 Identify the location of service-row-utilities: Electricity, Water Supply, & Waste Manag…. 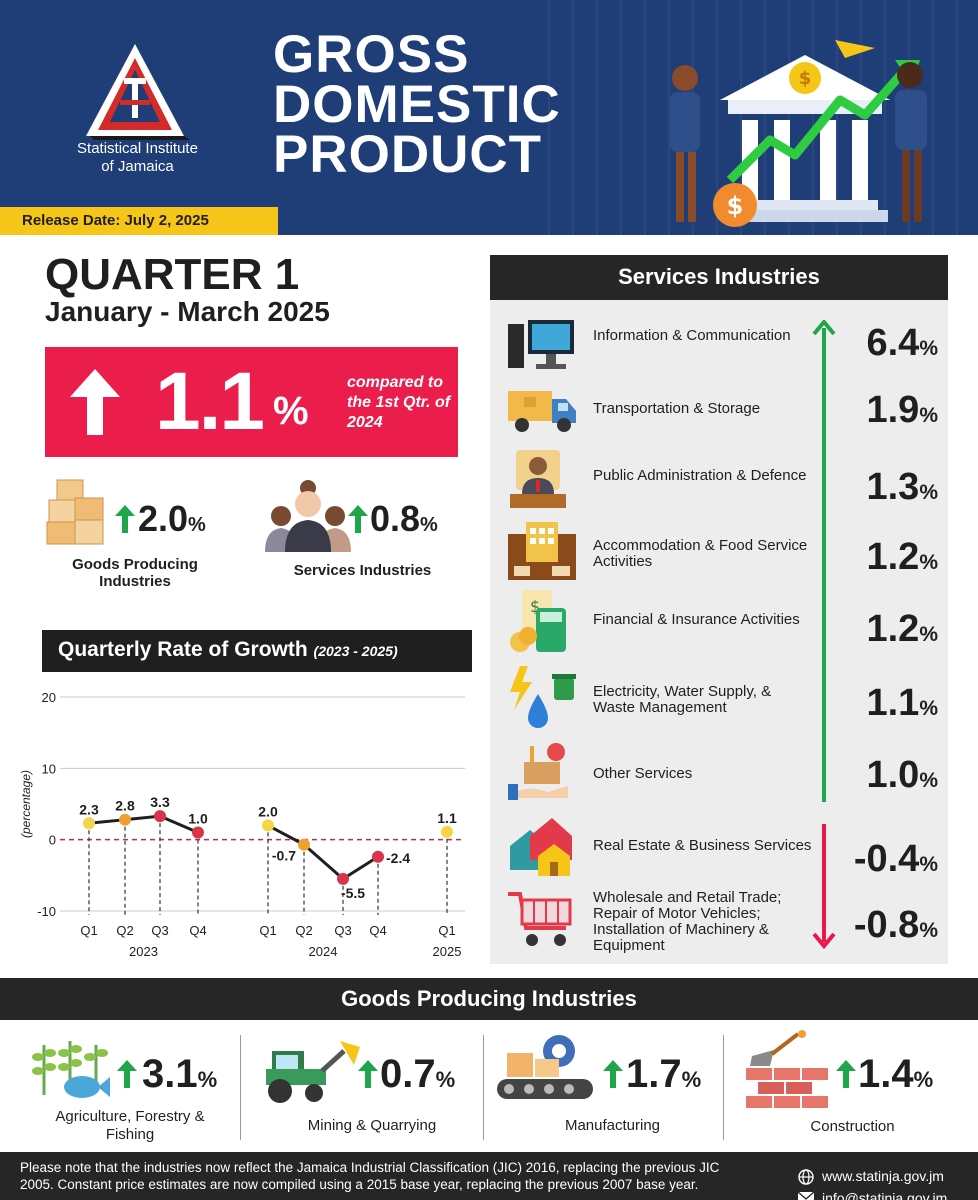
(724, 699).